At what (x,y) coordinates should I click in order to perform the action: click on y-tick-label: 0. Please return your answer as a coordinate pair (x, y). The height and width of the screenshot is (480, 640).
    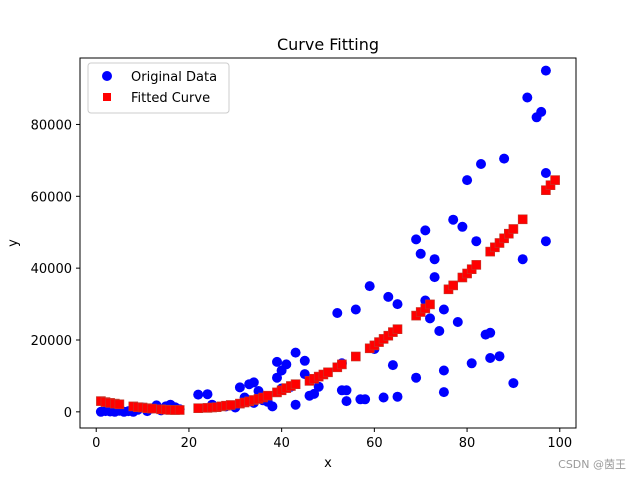
    Looking at the image, I should click on (68, 413).